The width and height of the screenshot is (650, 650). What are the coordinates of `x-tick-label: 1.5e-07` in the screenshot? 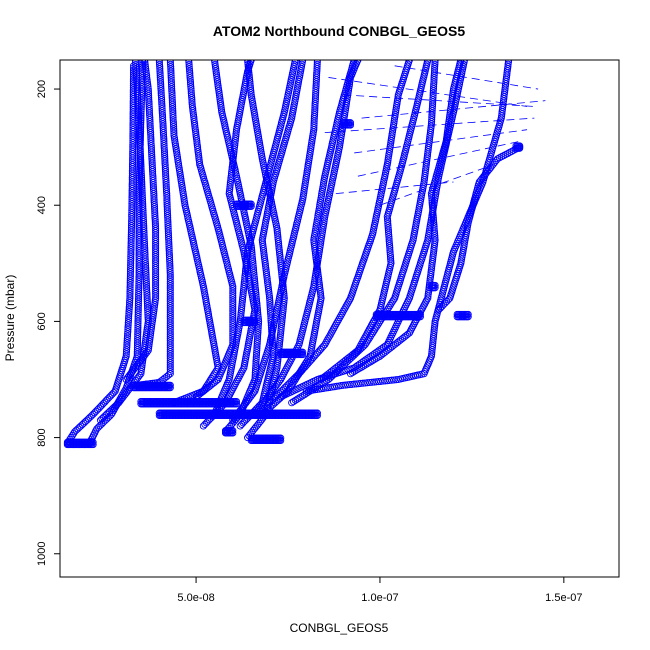 It's located at (563, 598).